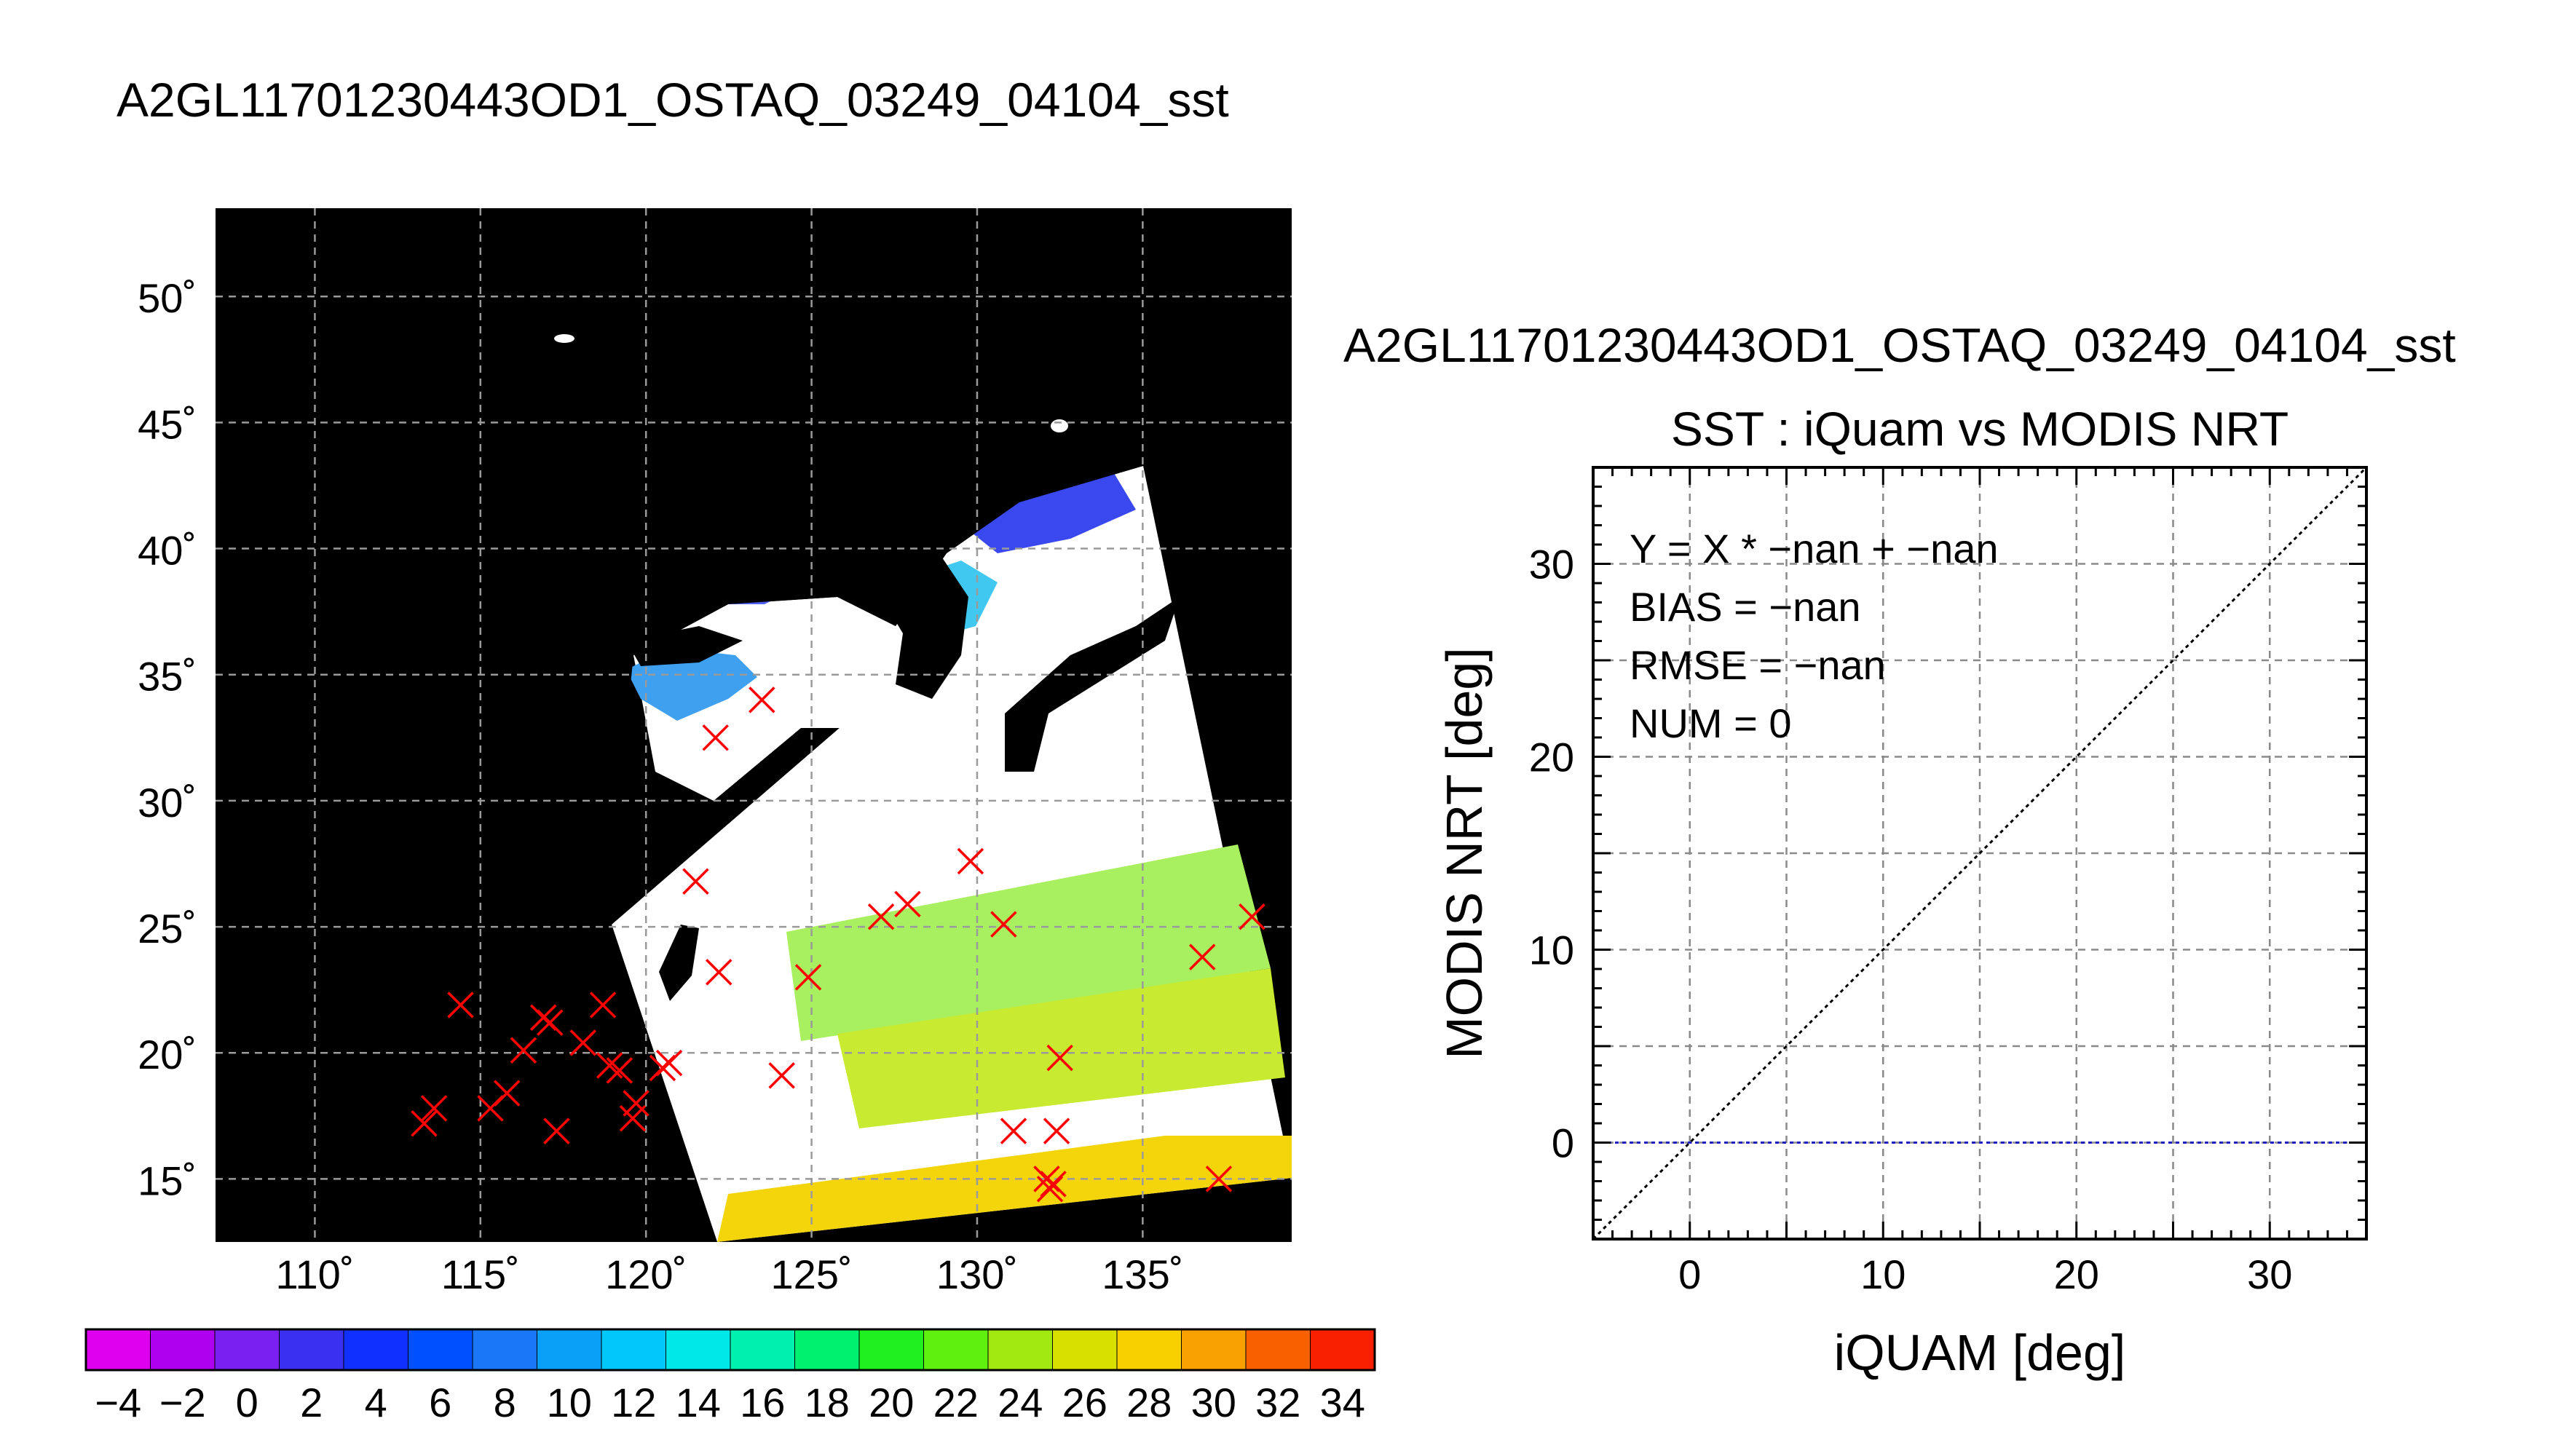  Describe the element at coordinates (167, 298) in the screenshot. I see `map-lat-tick-label: 50˚` at that location.